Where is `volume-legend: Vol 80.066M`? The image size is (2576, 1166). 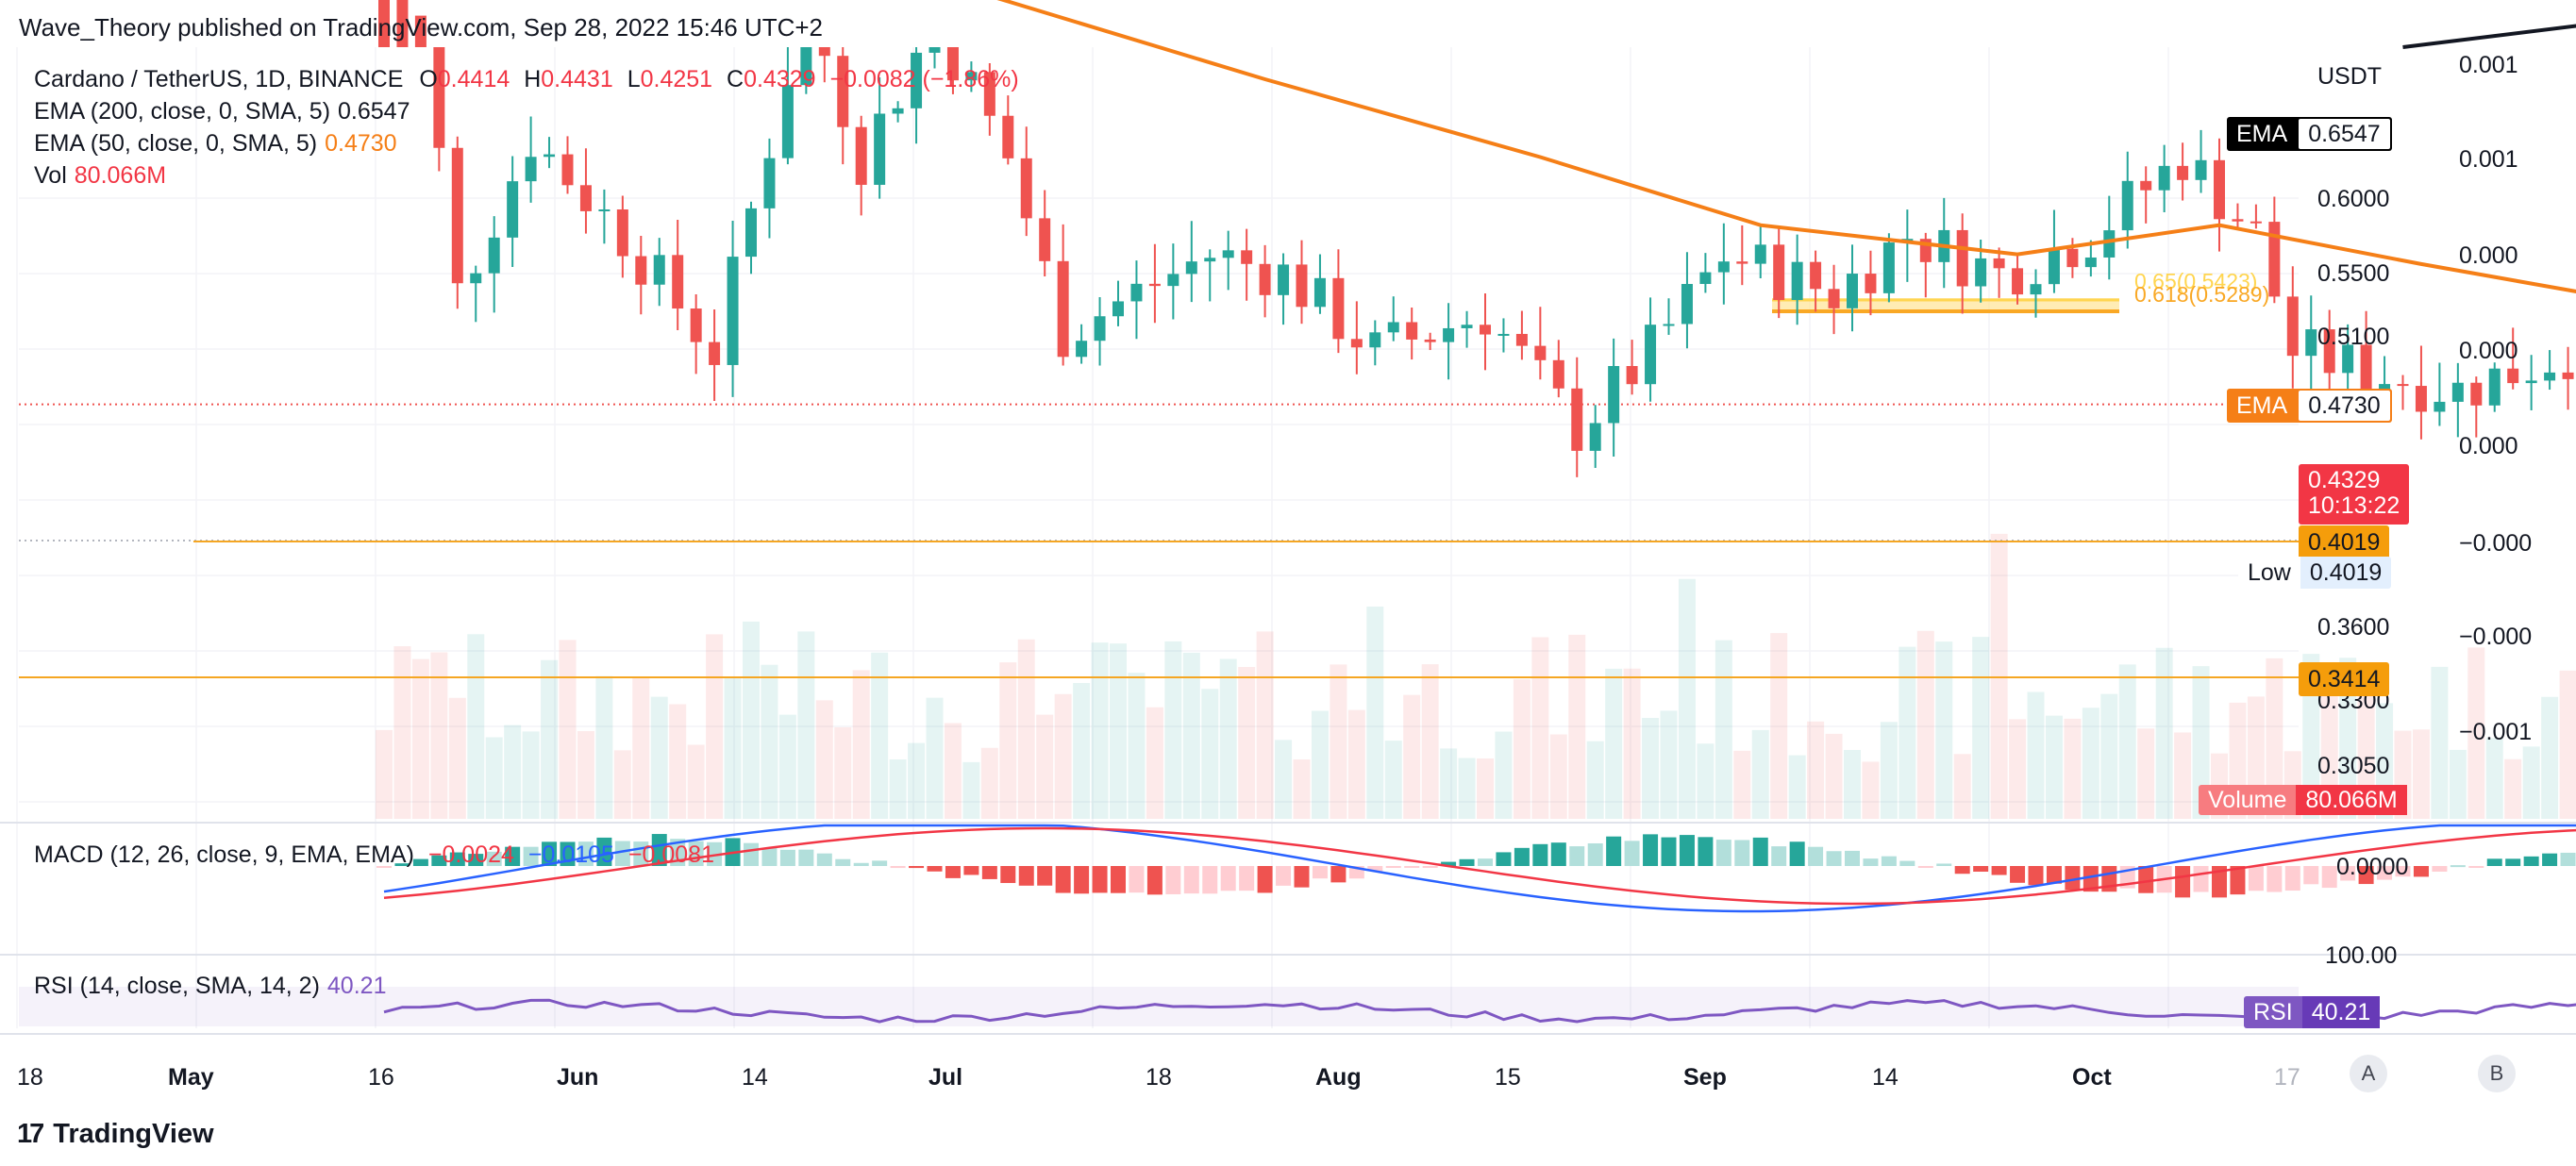 volume-legend: Vol 80.066M is located at coordinates (100, 176).